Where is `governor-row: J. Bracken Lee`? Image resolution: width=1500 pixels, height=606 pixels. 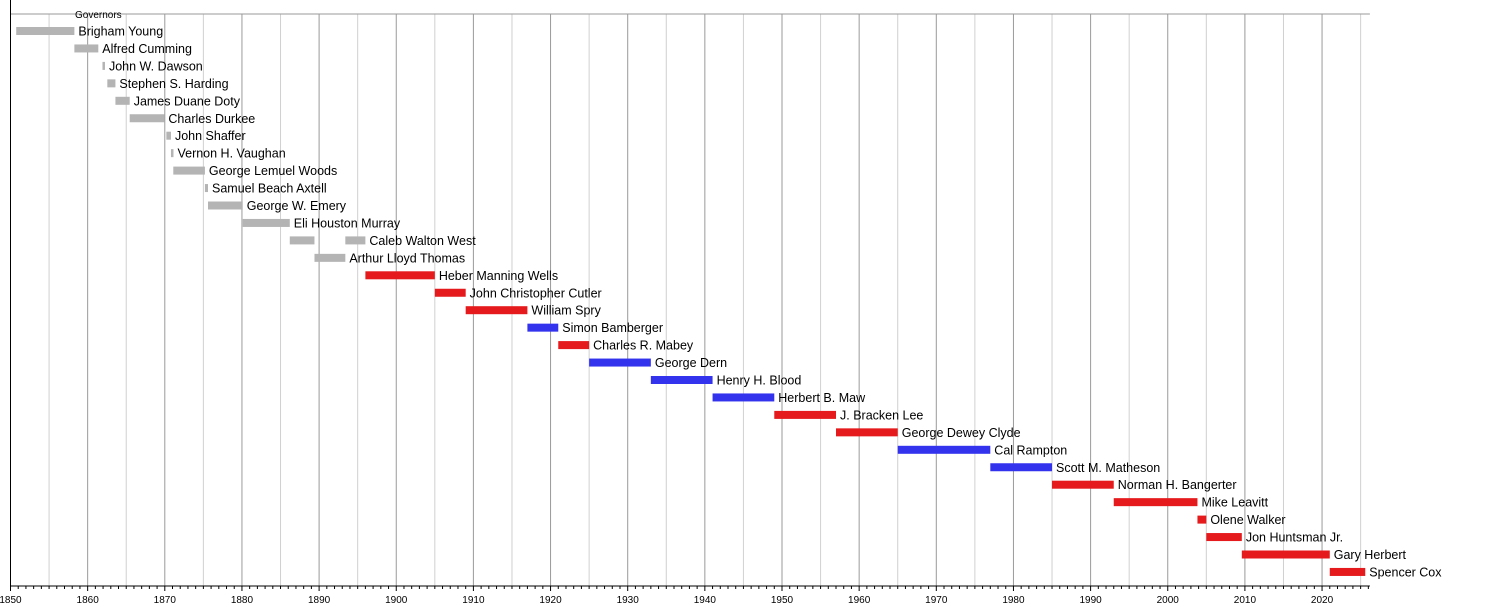 governor-row: J. Bracken Lee is located at coordinates (848, 415).